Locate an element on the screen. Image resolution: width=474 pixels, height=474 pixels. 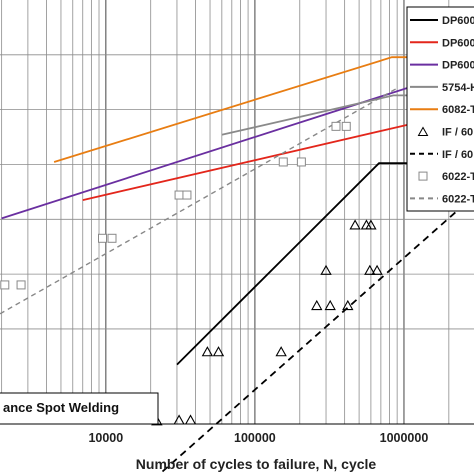
legend-swatch-square is located at coordinates (423, 176).